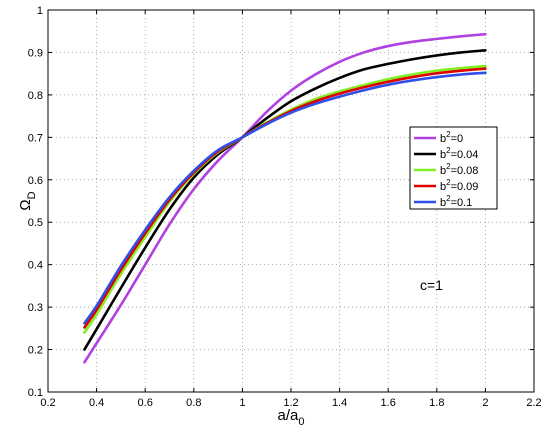  I want to click on y-tick-label: 0.4, so click(35, 266).